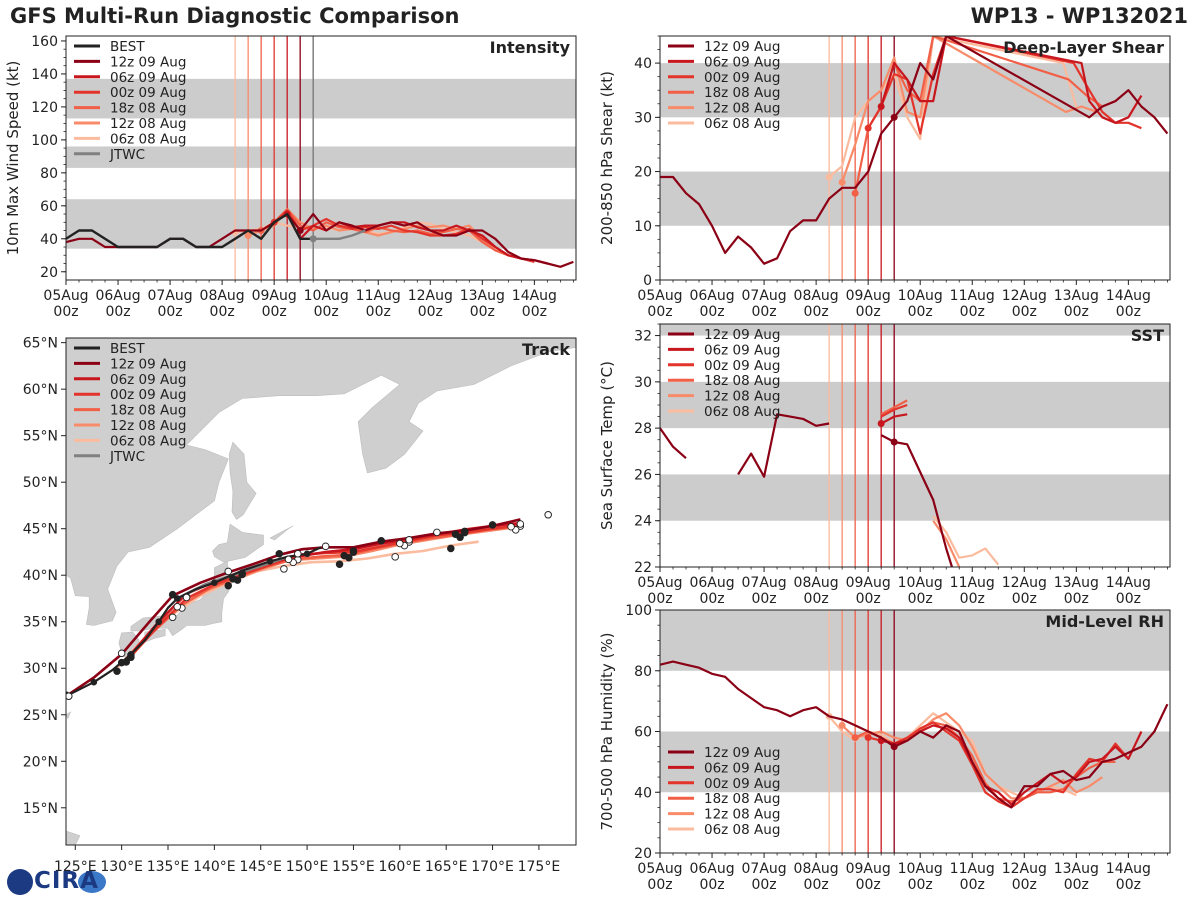 The image size is (1200, 900). I want to click on intensity-plot-area, so click(321, 158).